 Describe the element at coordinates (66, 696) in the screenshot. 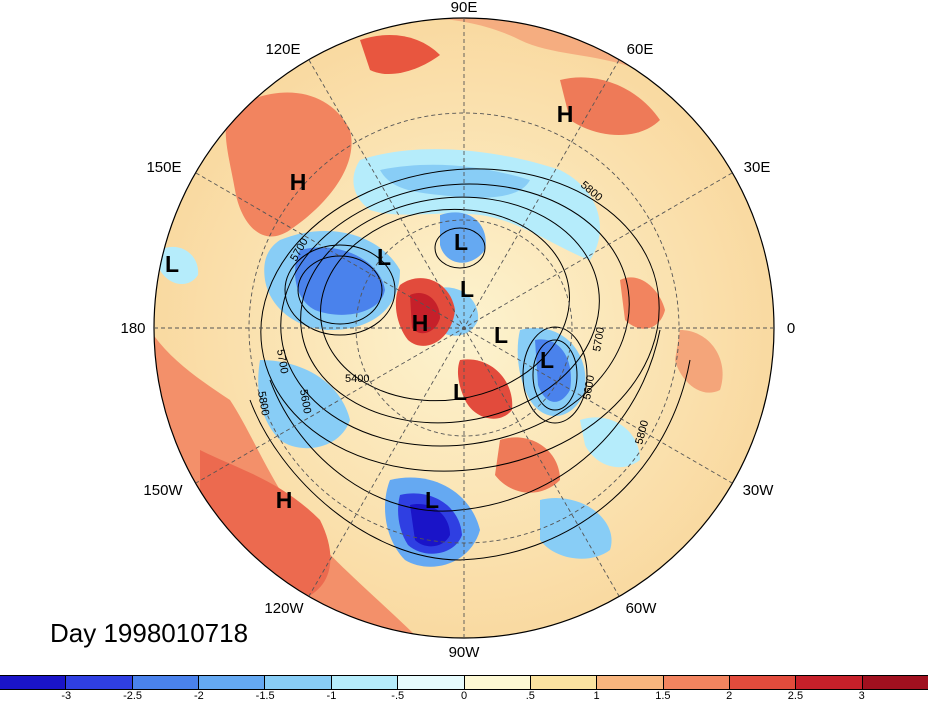

I see `colorbar-tick-label: -3` at that location.